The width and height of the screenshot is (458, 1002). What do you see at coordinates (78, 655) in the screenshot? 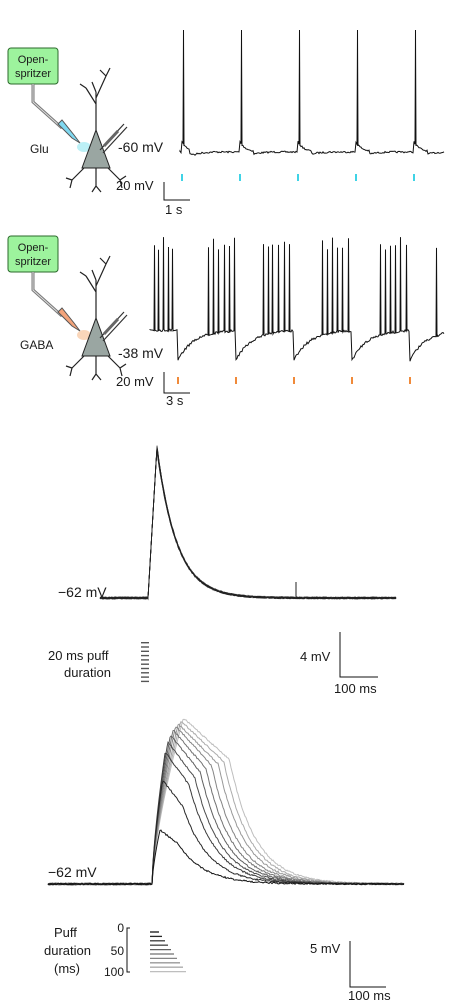
I see `puff-label-line1: 20 ms puff` at bounding box center [78, 655].